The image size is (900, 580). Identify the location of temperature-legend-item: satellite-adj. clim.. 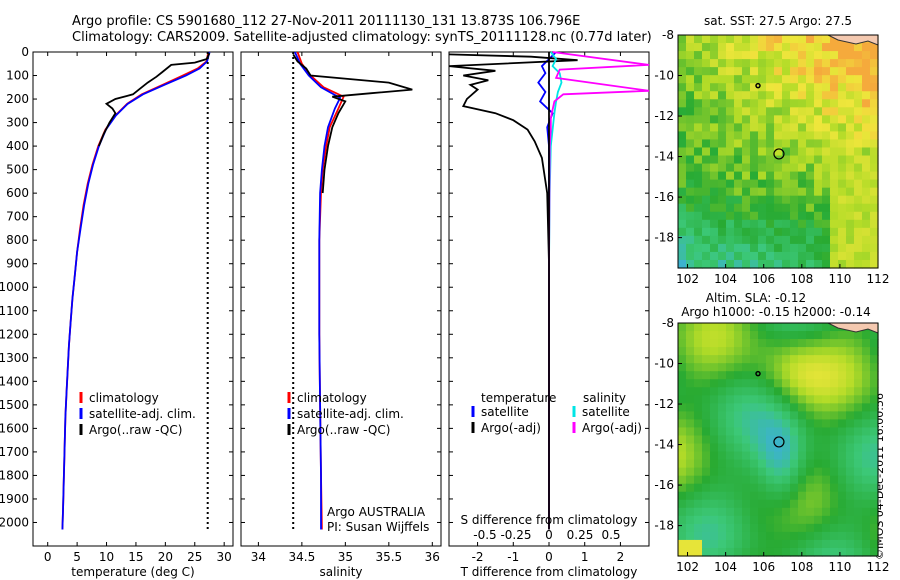
(142, 414).